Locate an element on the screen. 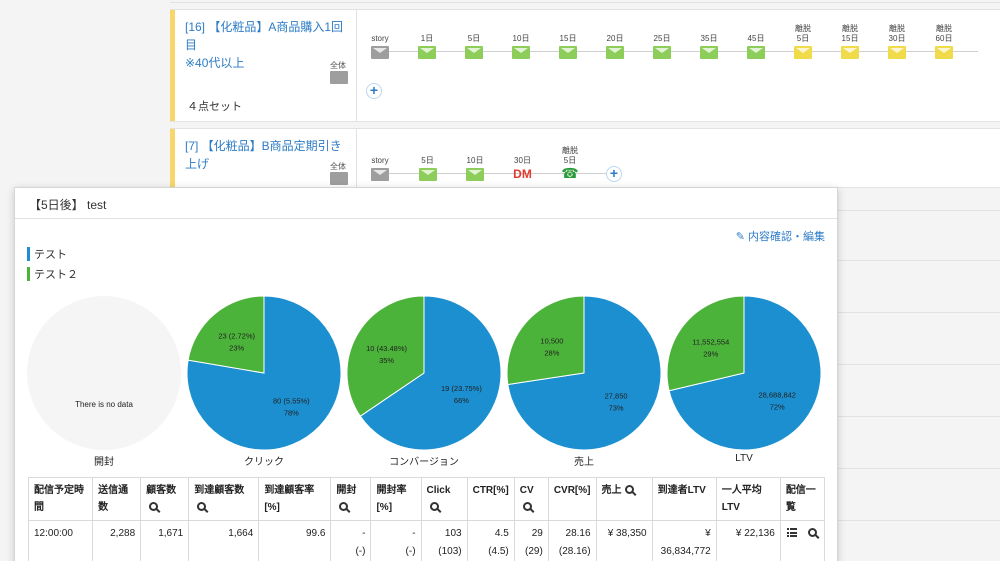 Image resolution: width=1000 pixels, height=561 pixels. pie-title: コンバージョン is located at coordinates (424, 462).